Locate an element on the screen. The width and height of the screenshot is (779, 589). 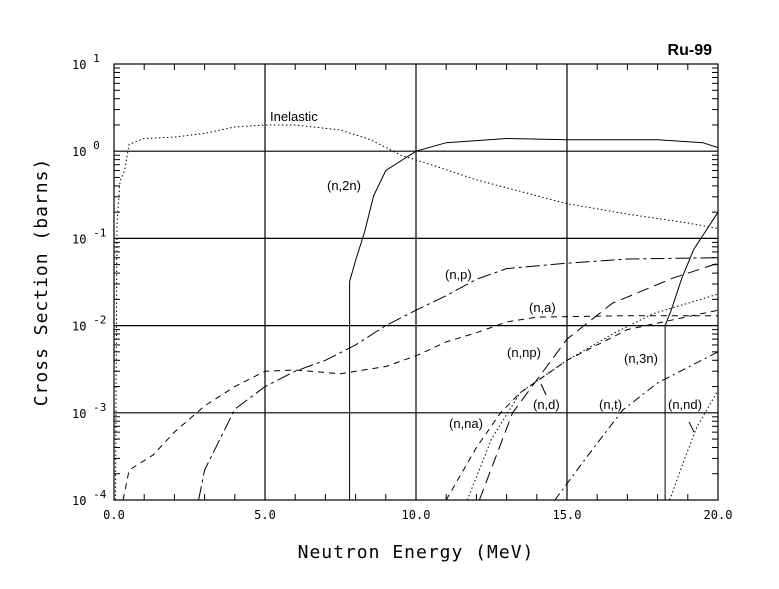
x-tick-label: 20.0 is located at coordinates (718, 515).